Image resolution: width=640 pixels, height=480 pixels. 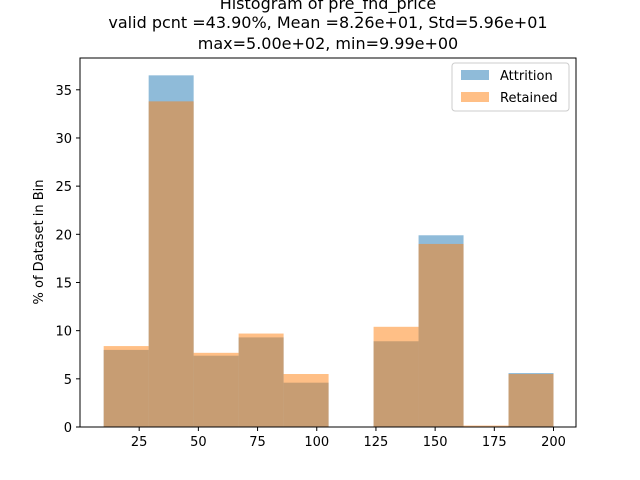 What do you see at coordinates (63, 91) in the screenshot?
I see `y-tick-label: 35` at bounding box center [63, 91].